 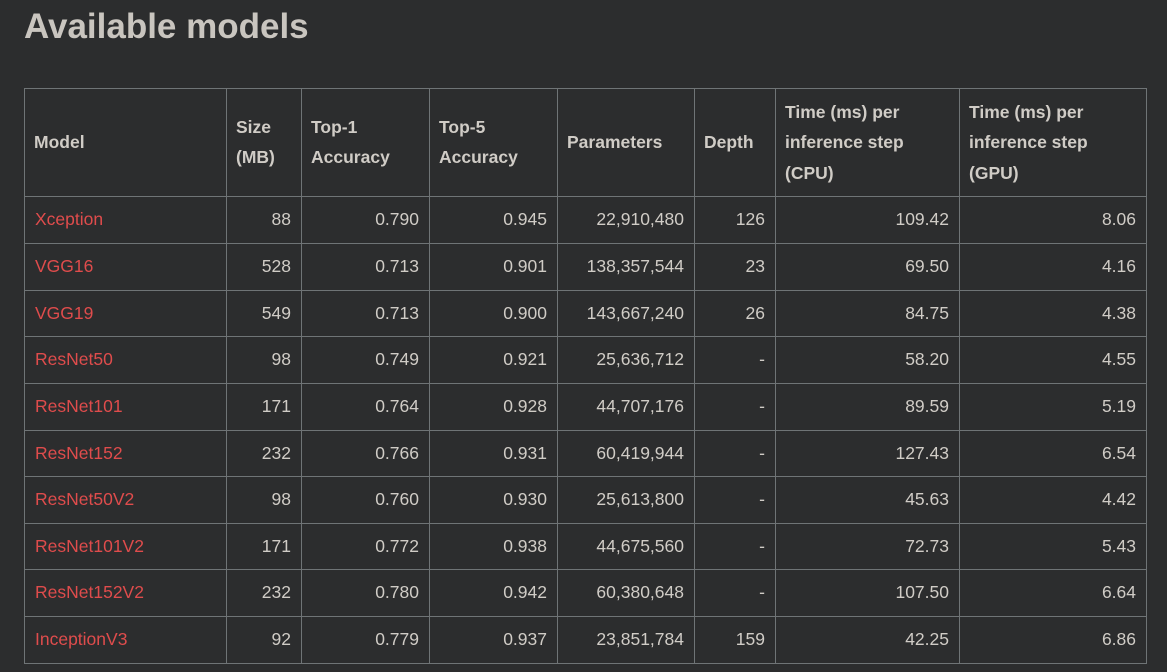 I want to click on column-header-depth: Depth, so click(x=735, y=142).